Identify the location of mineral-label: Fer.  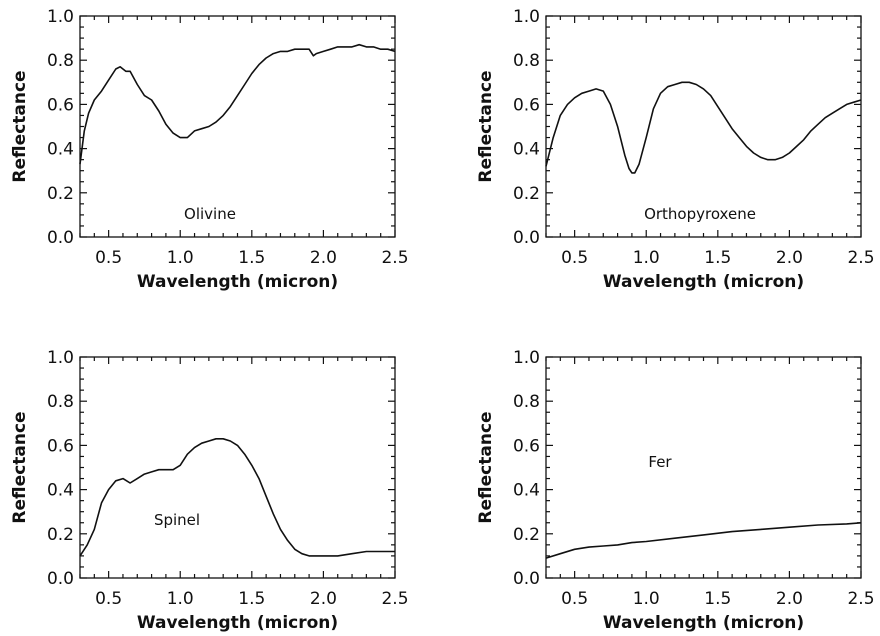
(660, 462).